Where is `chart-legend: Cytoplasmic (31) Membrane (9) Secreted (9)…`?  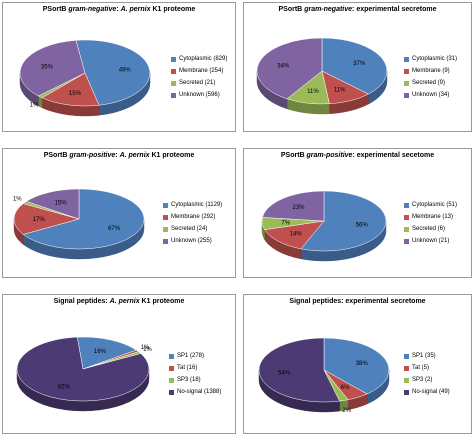 chart-legend: Cytoplasmic (31) Membrane (9) Secreted (9)… is located at coordinates (430, 77).